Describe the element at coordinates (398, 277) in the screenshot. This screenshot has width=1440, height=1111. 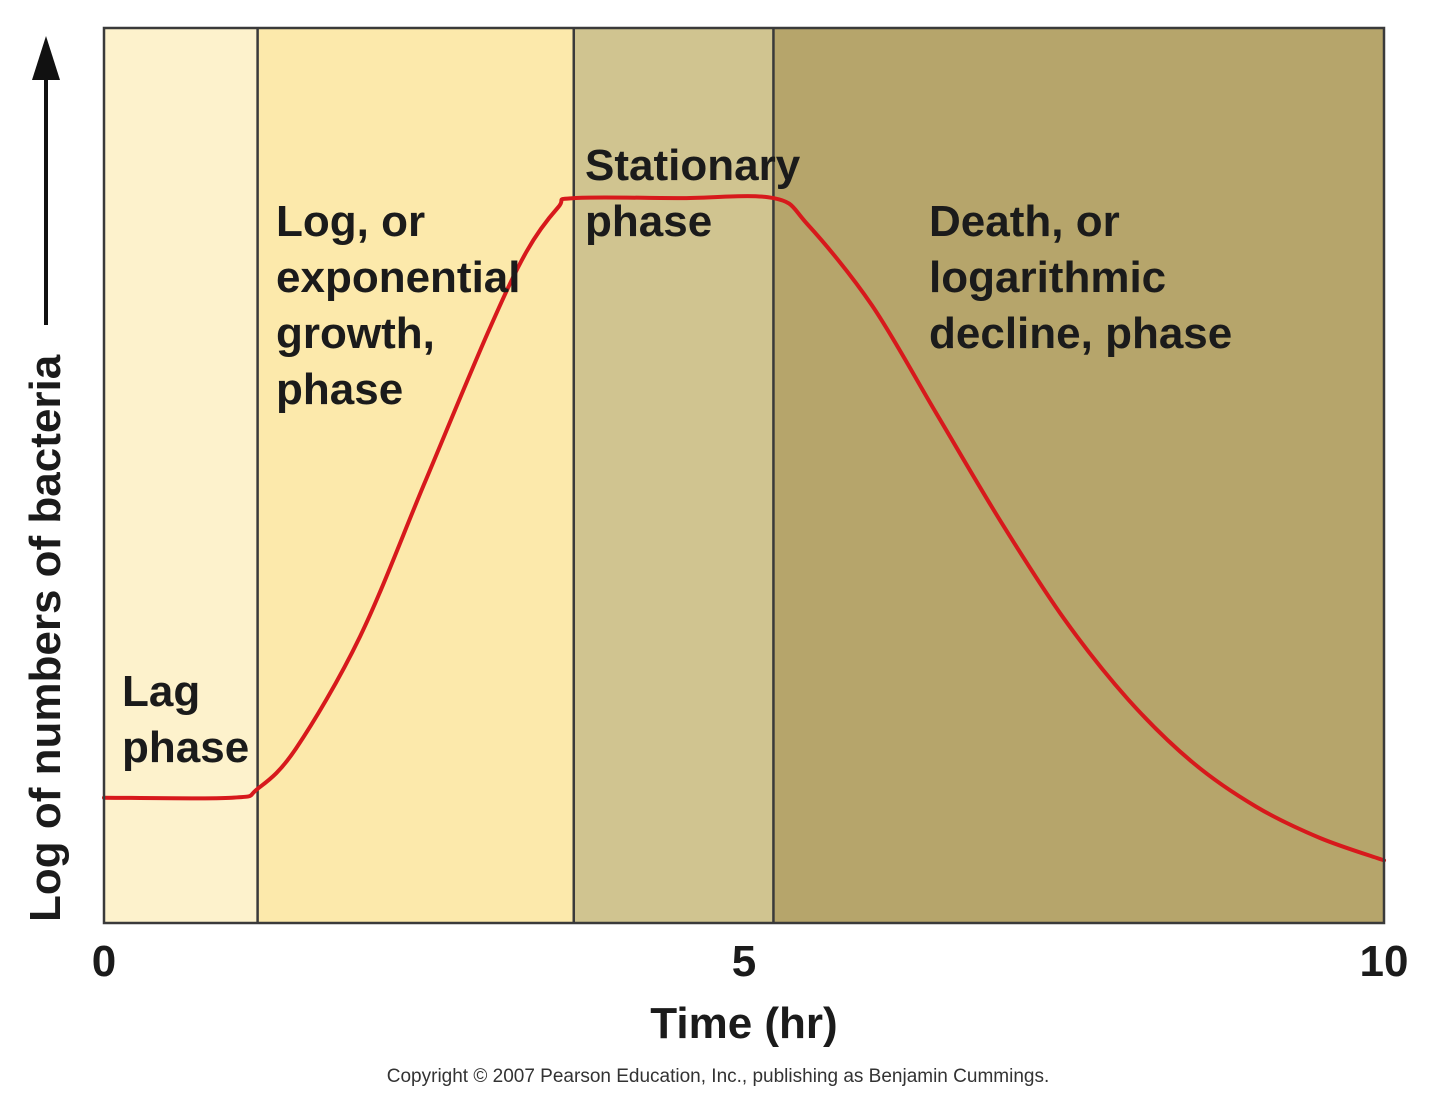
I see `phase-label-line: exponential` at that location.